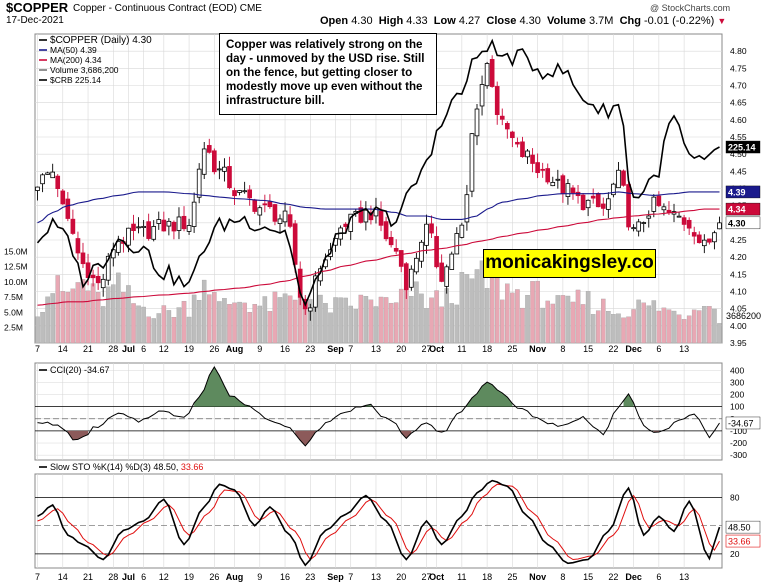 The width and height of the screenshot is (771, 587). Describe the element at coordinates (461, 577) in the screenshot. I see `x-axis-label-sto: 11` at that location.